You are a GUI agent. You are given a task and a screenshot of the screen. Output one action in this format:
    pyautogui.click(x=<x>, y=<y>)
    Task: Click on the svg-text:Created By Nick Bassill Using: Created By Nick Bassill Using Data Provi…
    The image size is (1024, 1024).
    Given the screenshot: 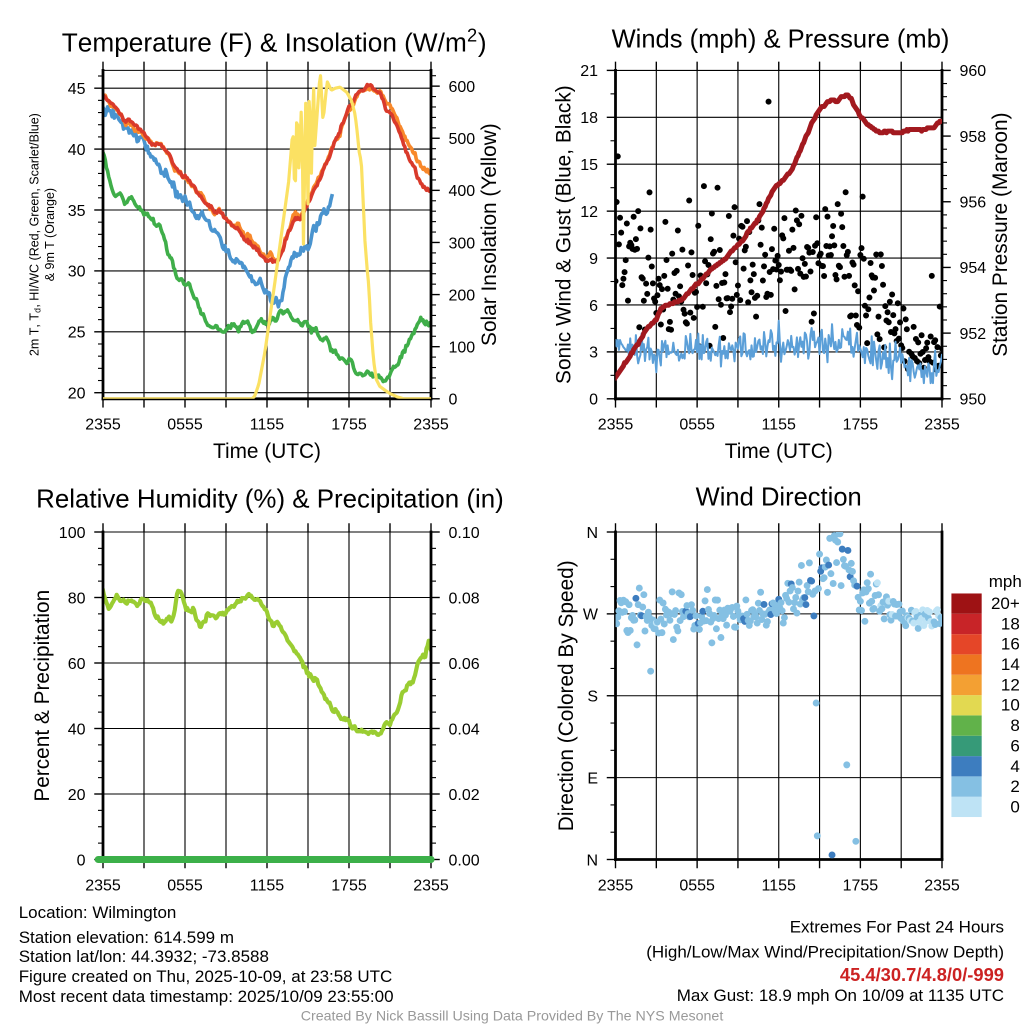 What is the action you would take?
    pyautogui.click(x=512, y=1016)
    